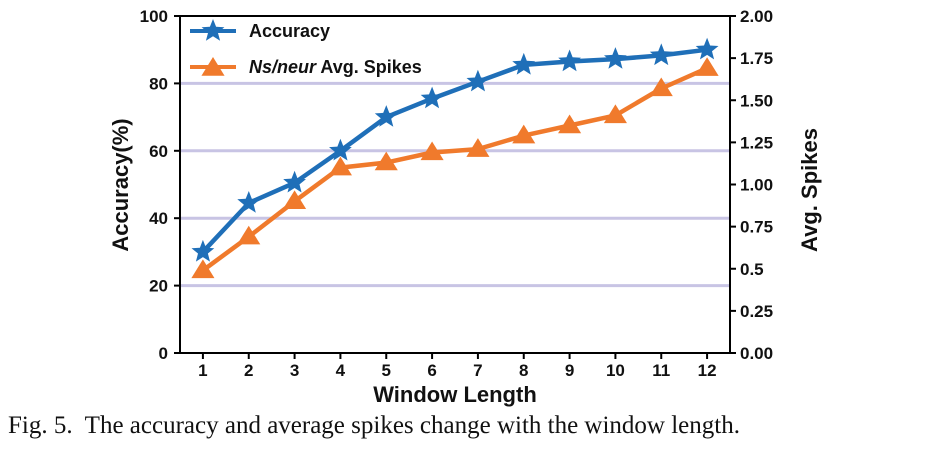 The width and height of the screenshot is (938, 457). What do you see at coordinates (756, 227) in the screenshot?
I see `y-right-tick-label: 0.75` at bounding box center [756, 227].